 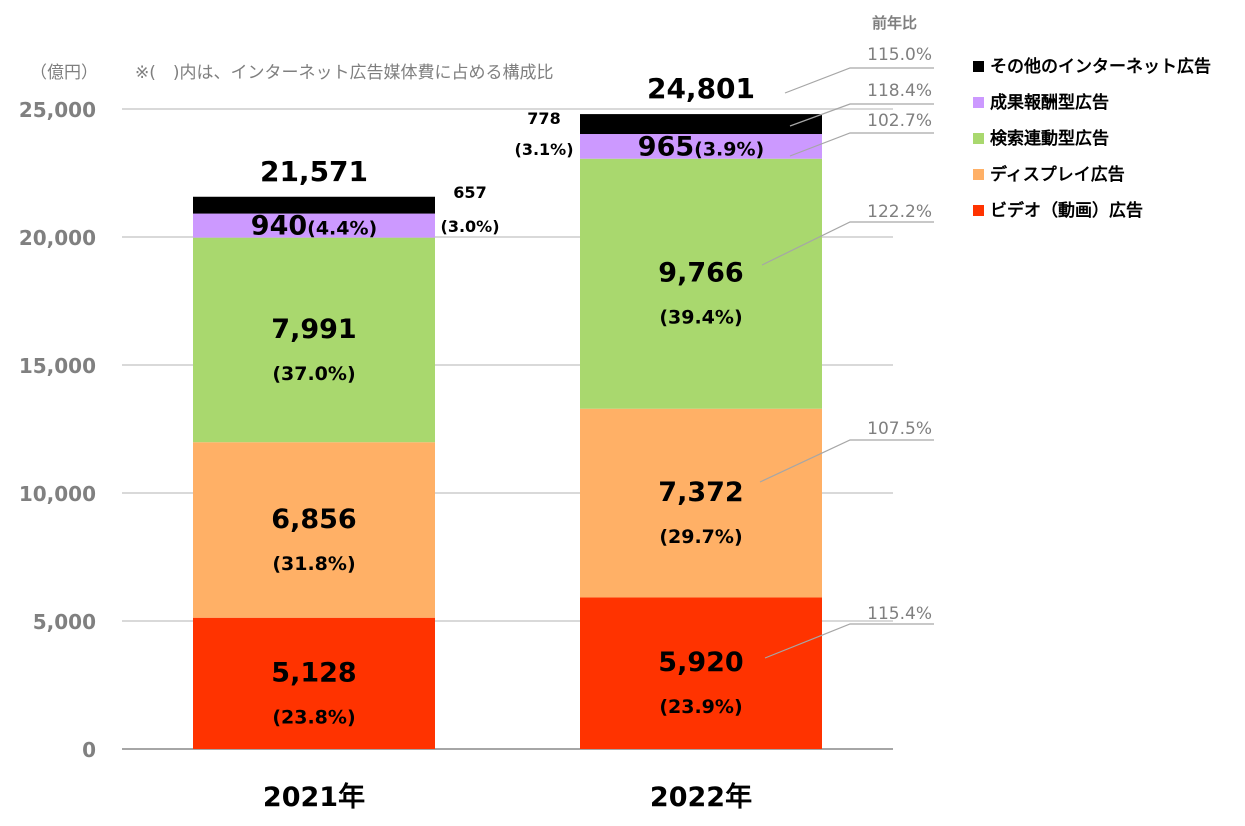 I want to click on legend-label: 成果報酬型広告, so click(x=1049, y=102).